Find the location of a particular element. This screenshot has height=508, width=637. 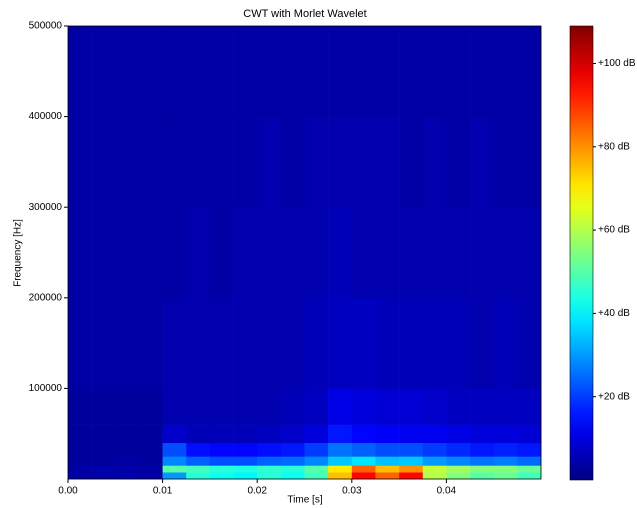

chart-title: CWT with Morlet Wavelet is located at coordinates (304, 14).